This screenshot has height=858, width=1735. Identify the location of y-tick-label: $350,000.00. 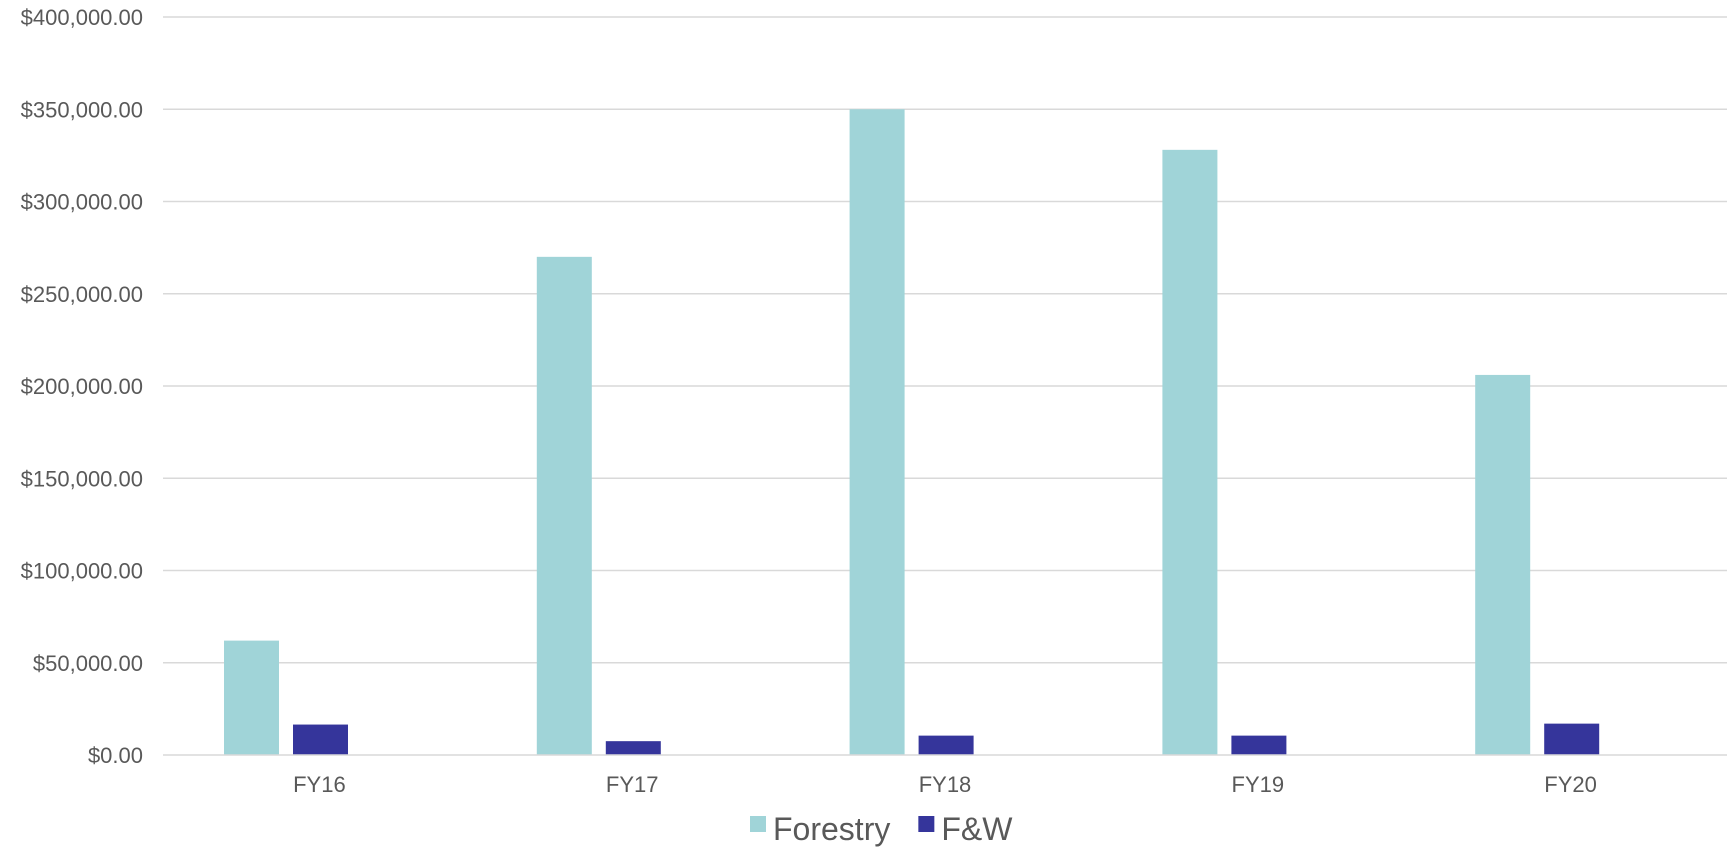
(82, 109).